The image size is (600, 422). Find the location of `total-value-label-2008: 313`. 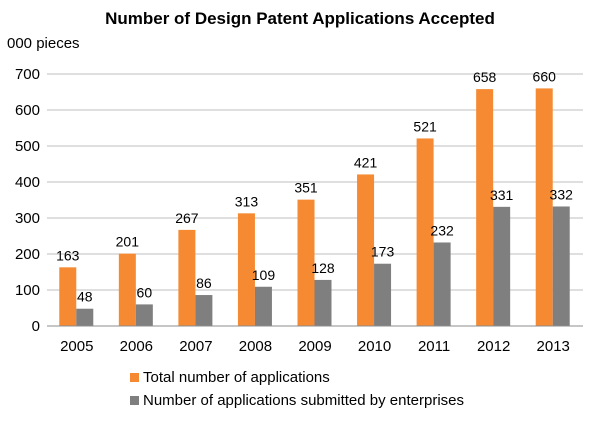

total-value-label-2008: 313 is located at coordinates (247, 201).